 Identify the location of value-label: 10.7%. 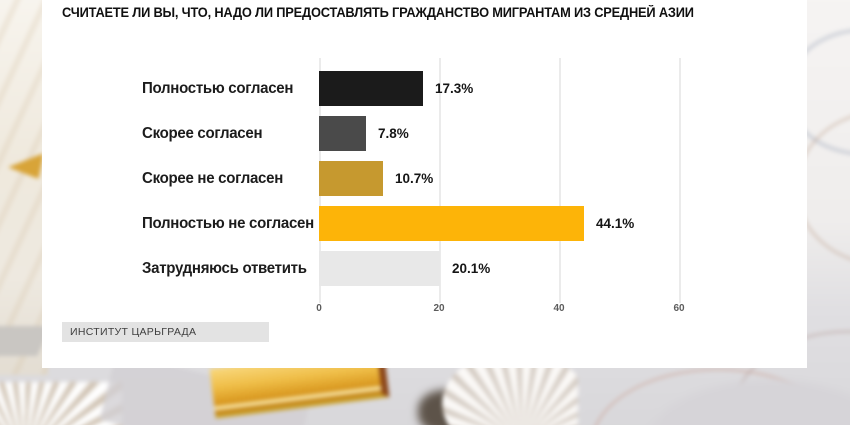
(414, 178).